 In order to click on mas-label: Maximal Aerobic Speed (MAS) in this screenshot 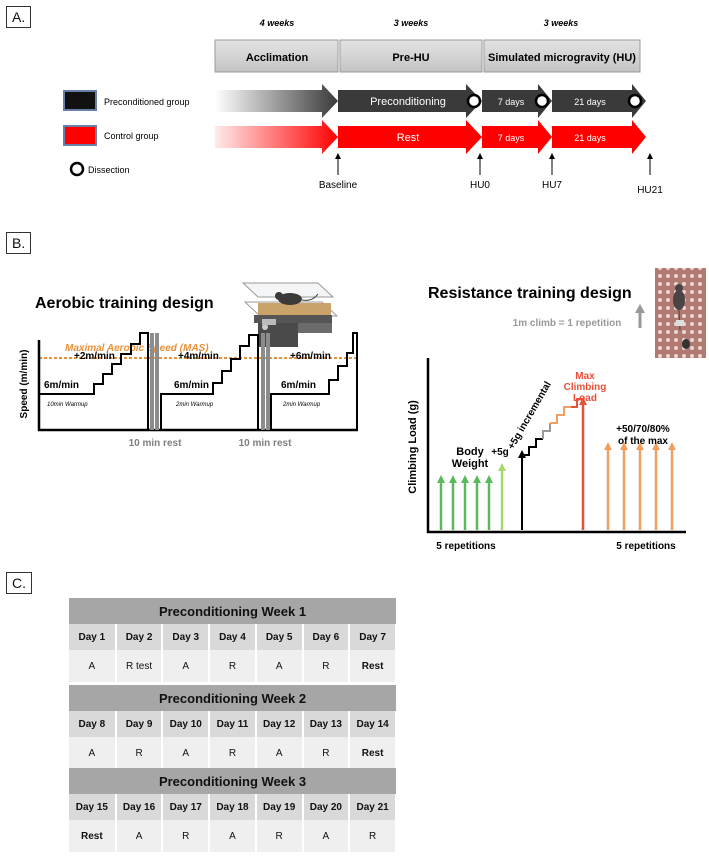, I will do `click(137, 348)`.